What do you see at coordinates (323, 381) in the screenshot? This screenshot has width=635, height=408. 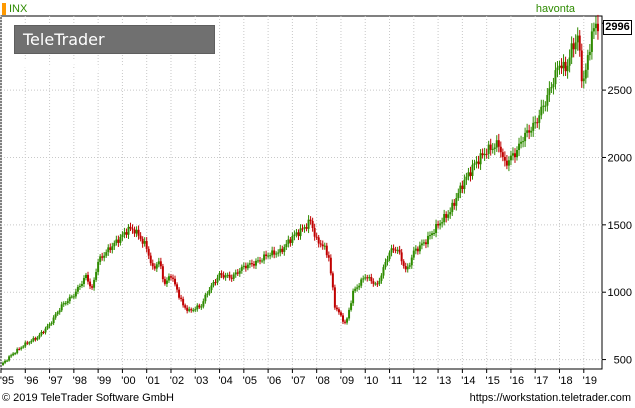 I see `x-tick-label: '08` at bounding box center [323, 381].